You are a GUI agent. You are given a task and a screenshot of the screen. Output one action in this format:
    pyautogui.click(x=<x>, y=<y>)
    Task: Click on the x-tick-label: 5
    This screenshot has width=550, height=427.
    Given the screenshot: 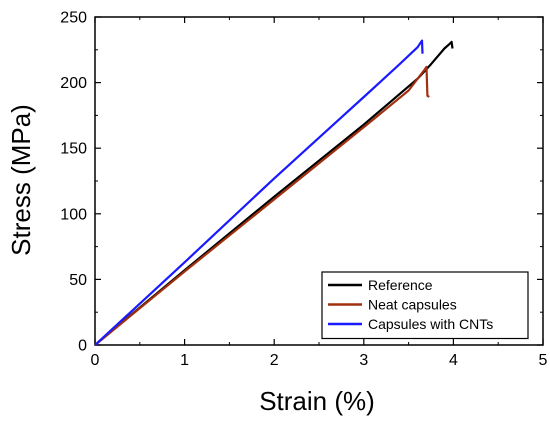 What is the action you would take?
    pyautogui.click(x=543, y=360)
    